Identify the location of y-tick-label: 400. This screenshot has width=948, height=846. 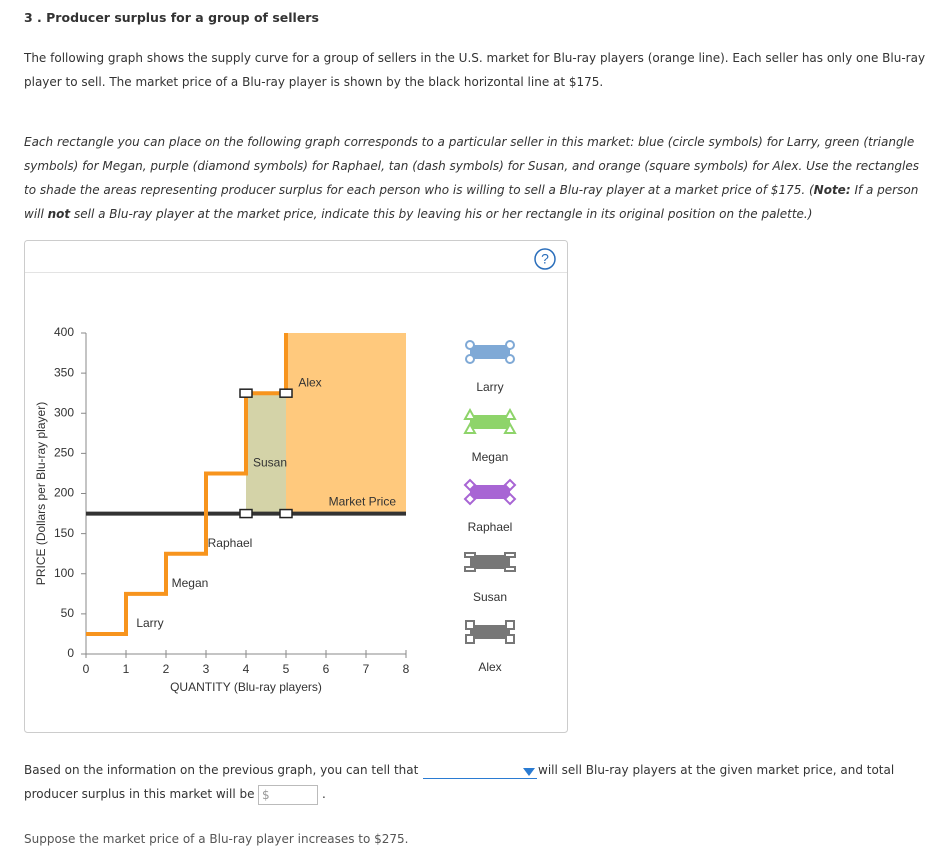
(64, 332).